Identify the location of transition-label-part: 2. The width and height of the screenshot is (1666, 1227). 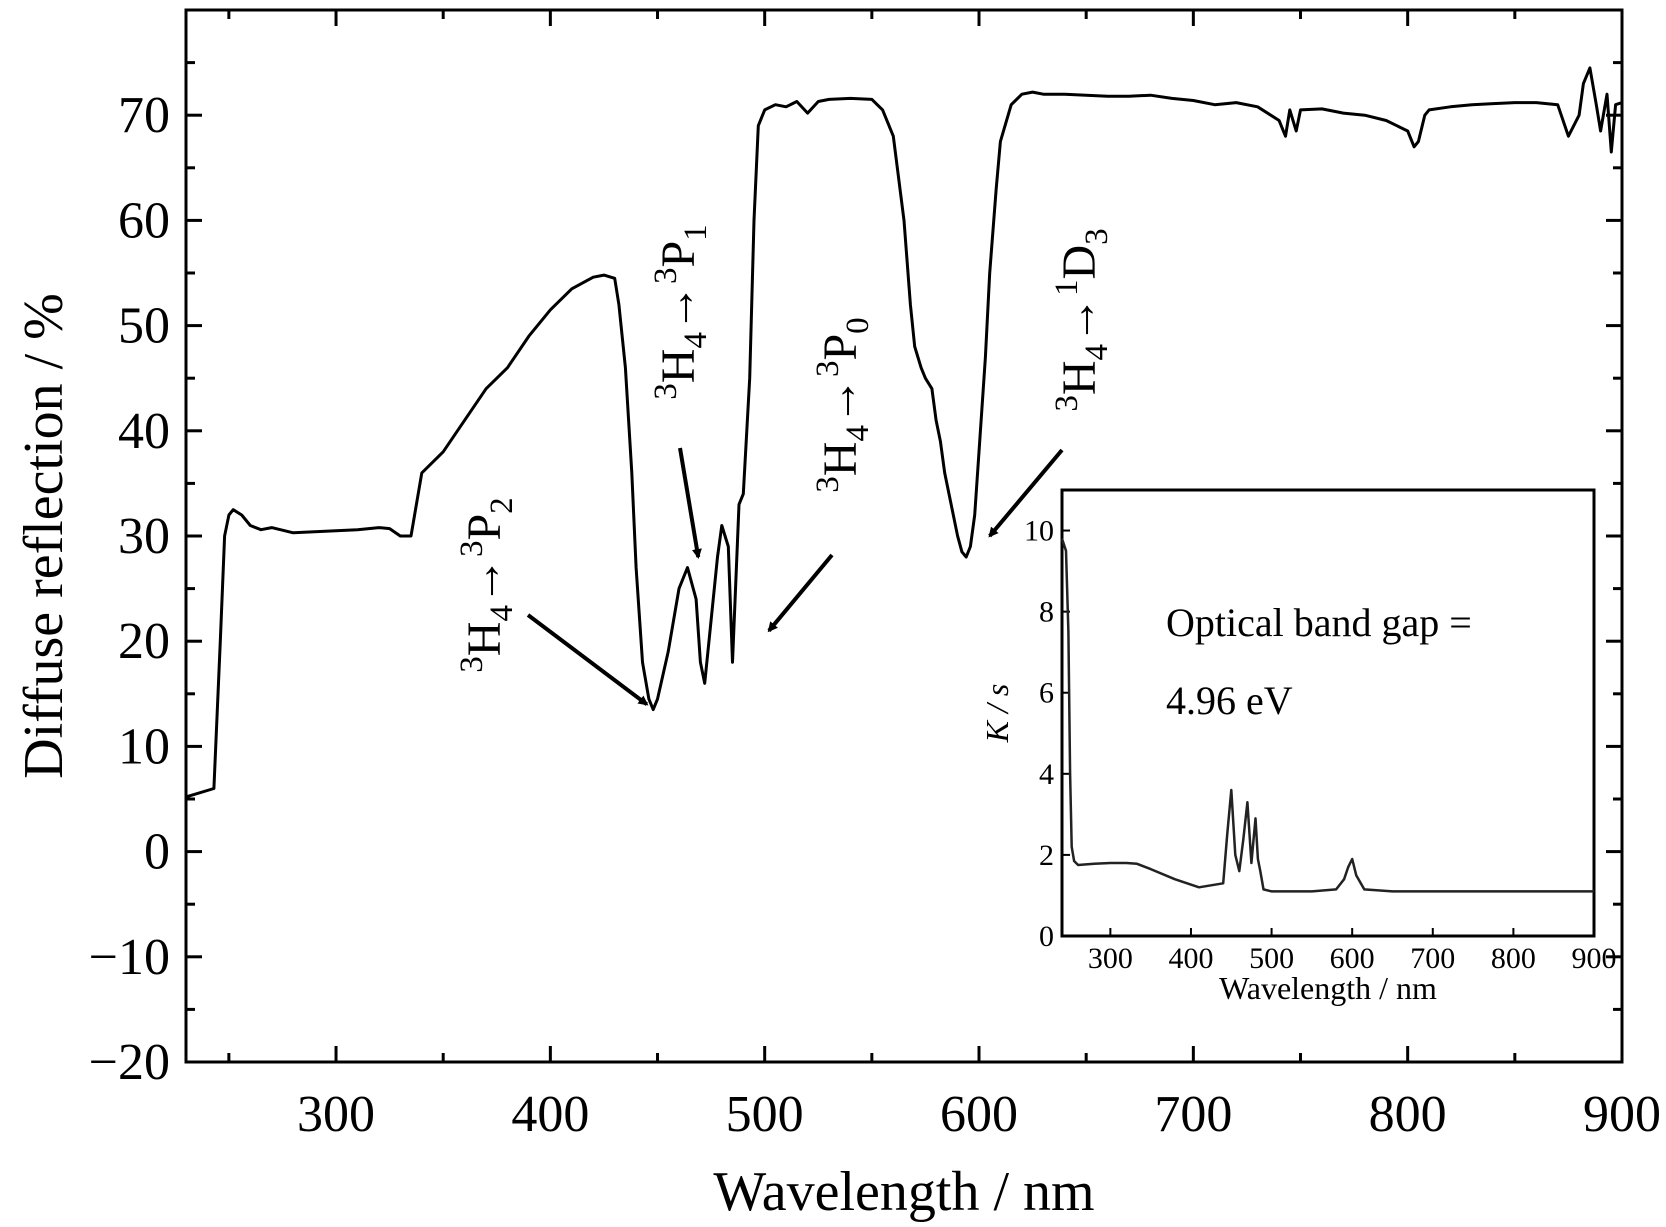
(502, 505).